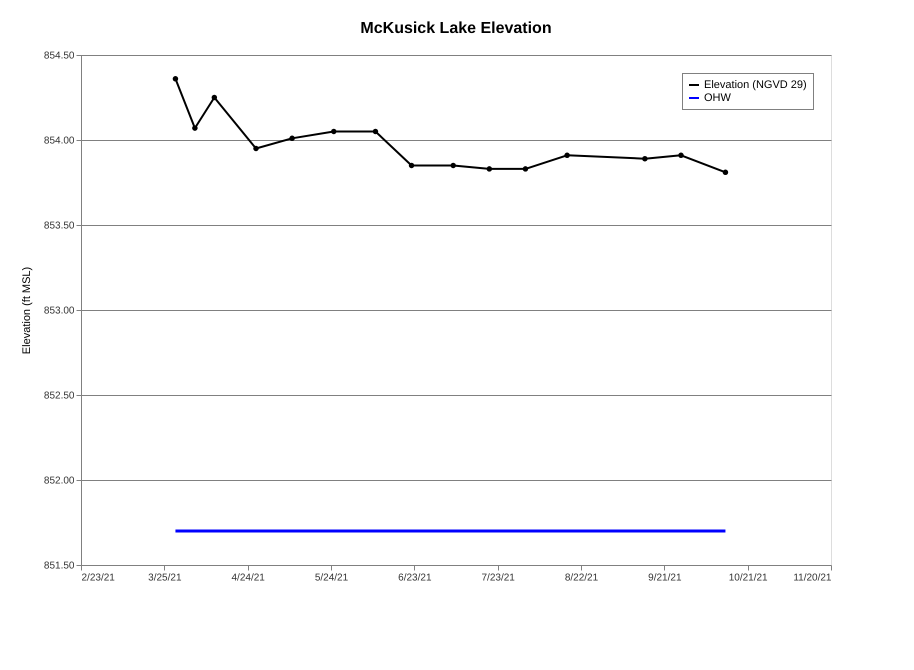 This screenshot has width=914, height=670. What do you see at coordinates (498, 578) in the screenshot?
I see `x-tick-label: 7/23/21` at bounding box center [498, 578].